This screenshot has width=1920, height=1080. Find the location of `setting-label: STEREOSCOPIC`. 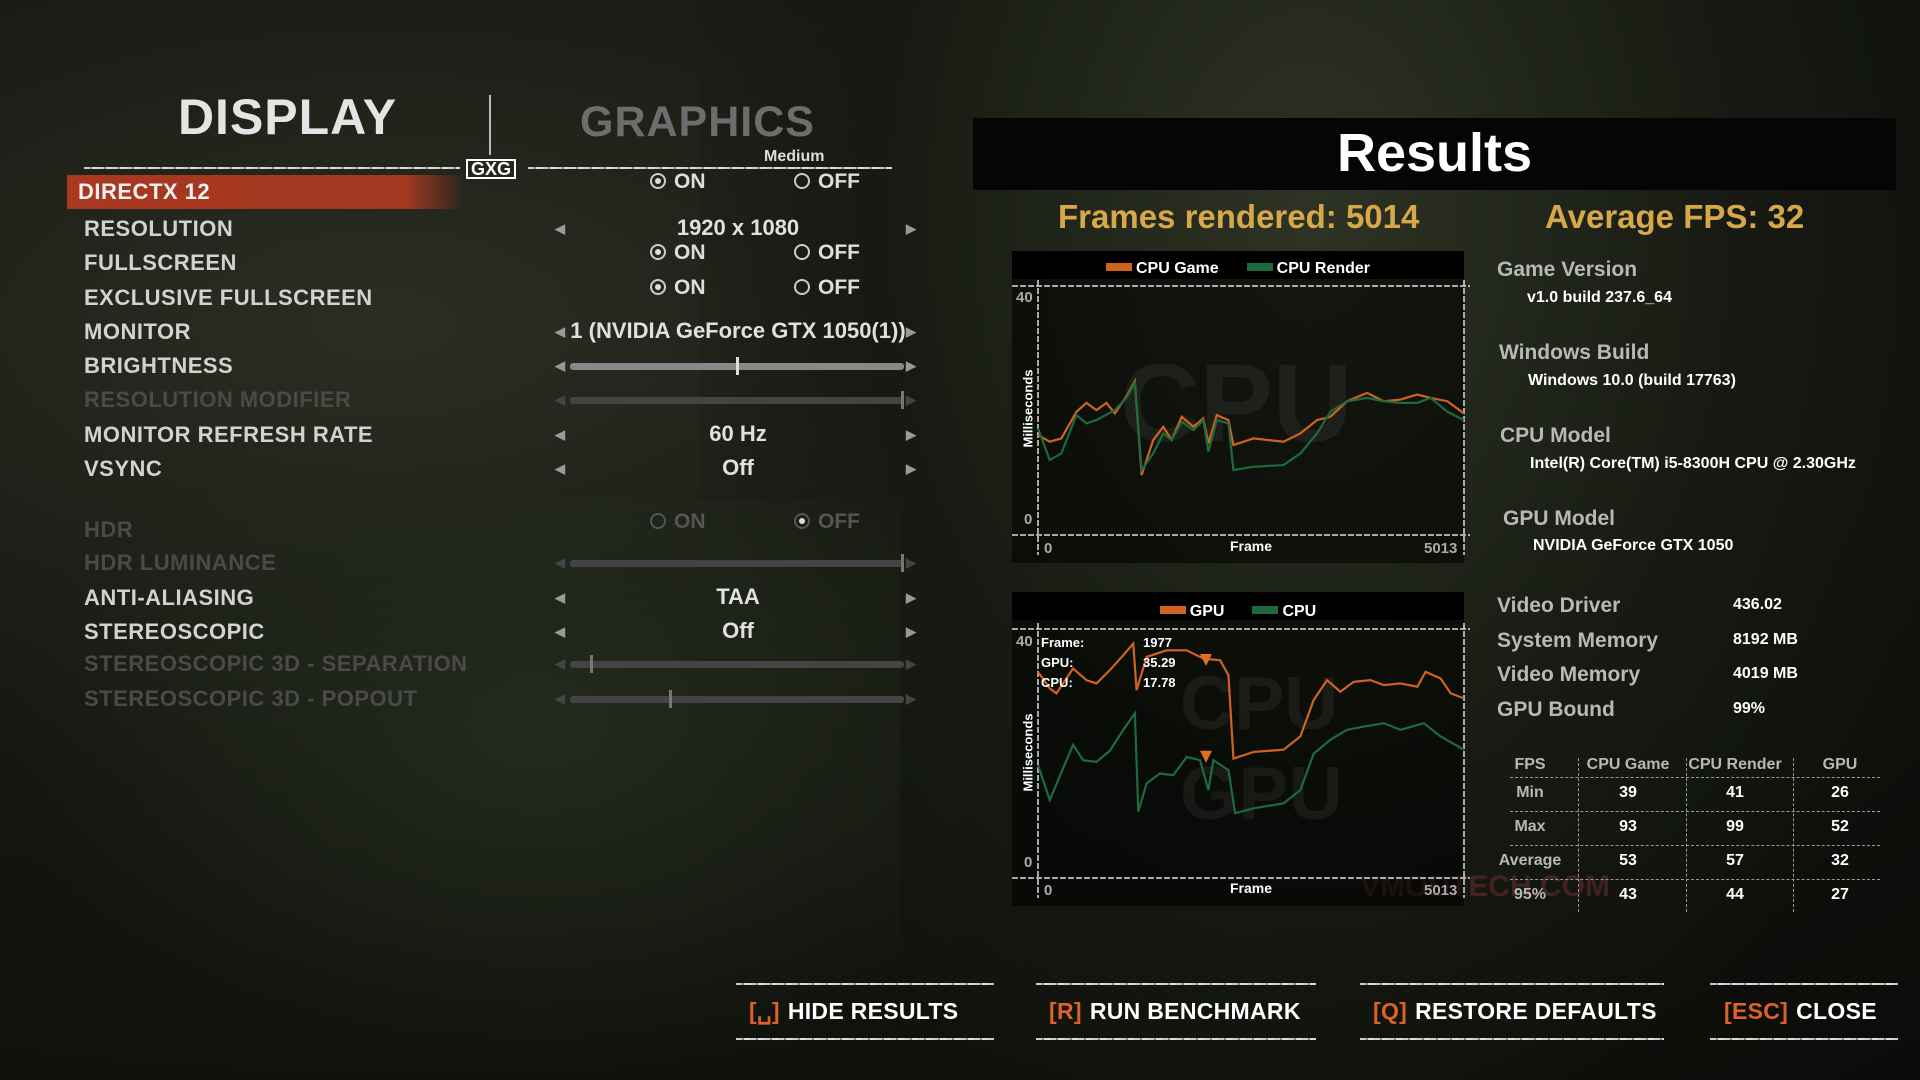

setting-label: STEREOSCOPIC is located at coordinates (174, 631).